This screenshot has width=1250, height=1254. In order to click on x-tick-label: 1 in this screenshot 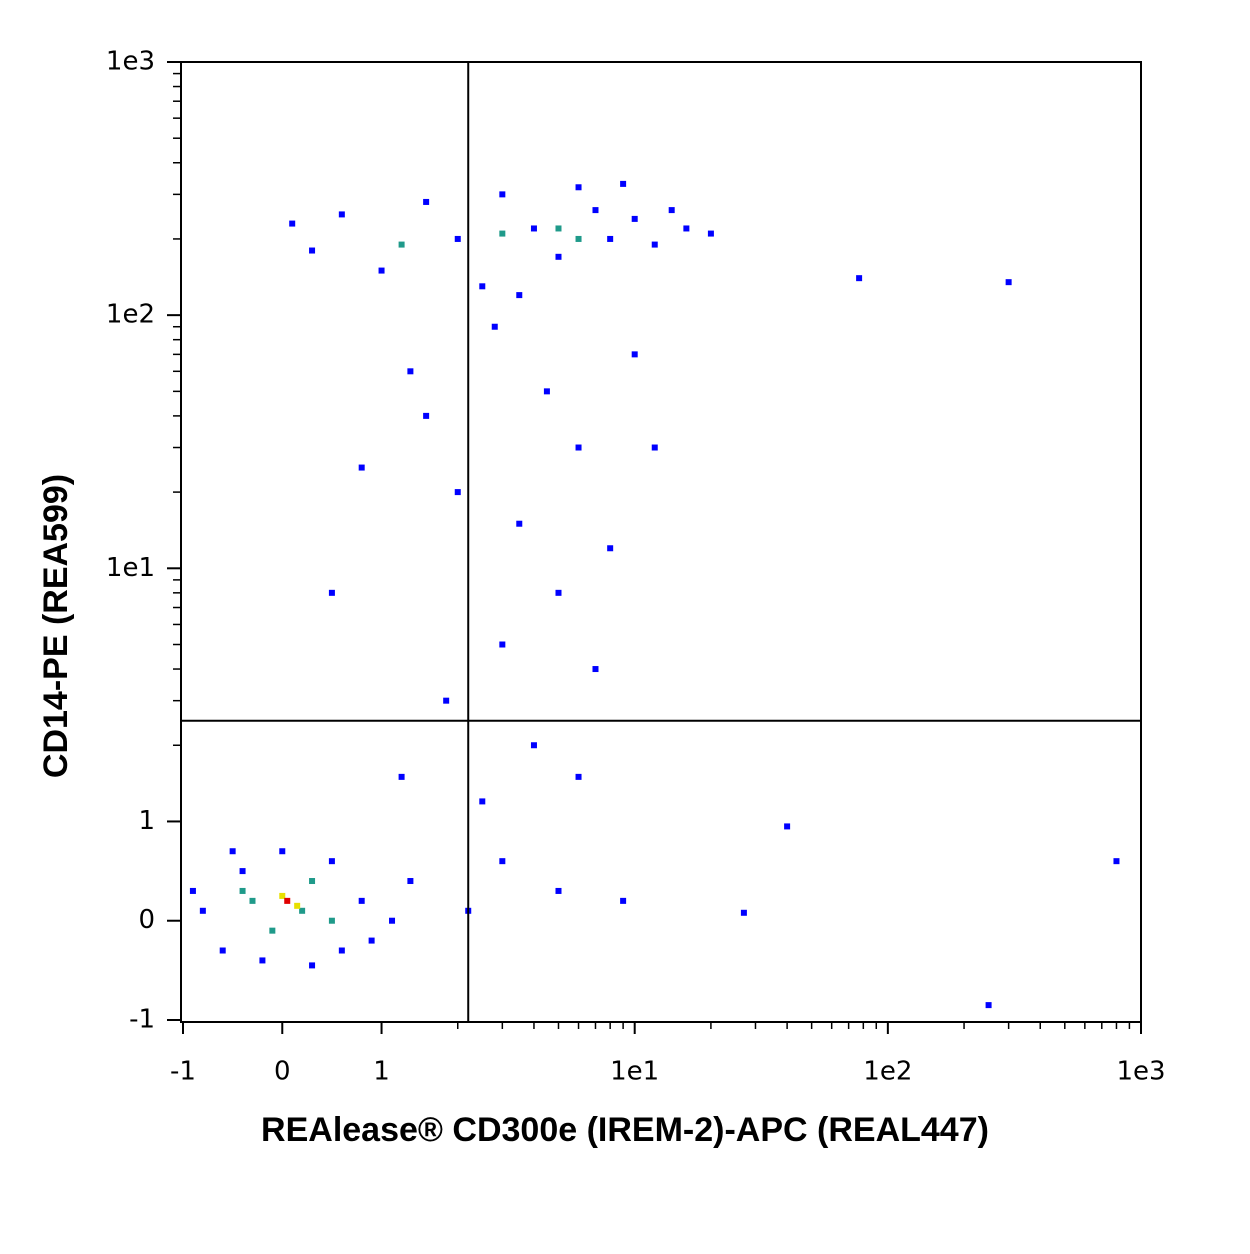, I will do `click(381, 1072)`.